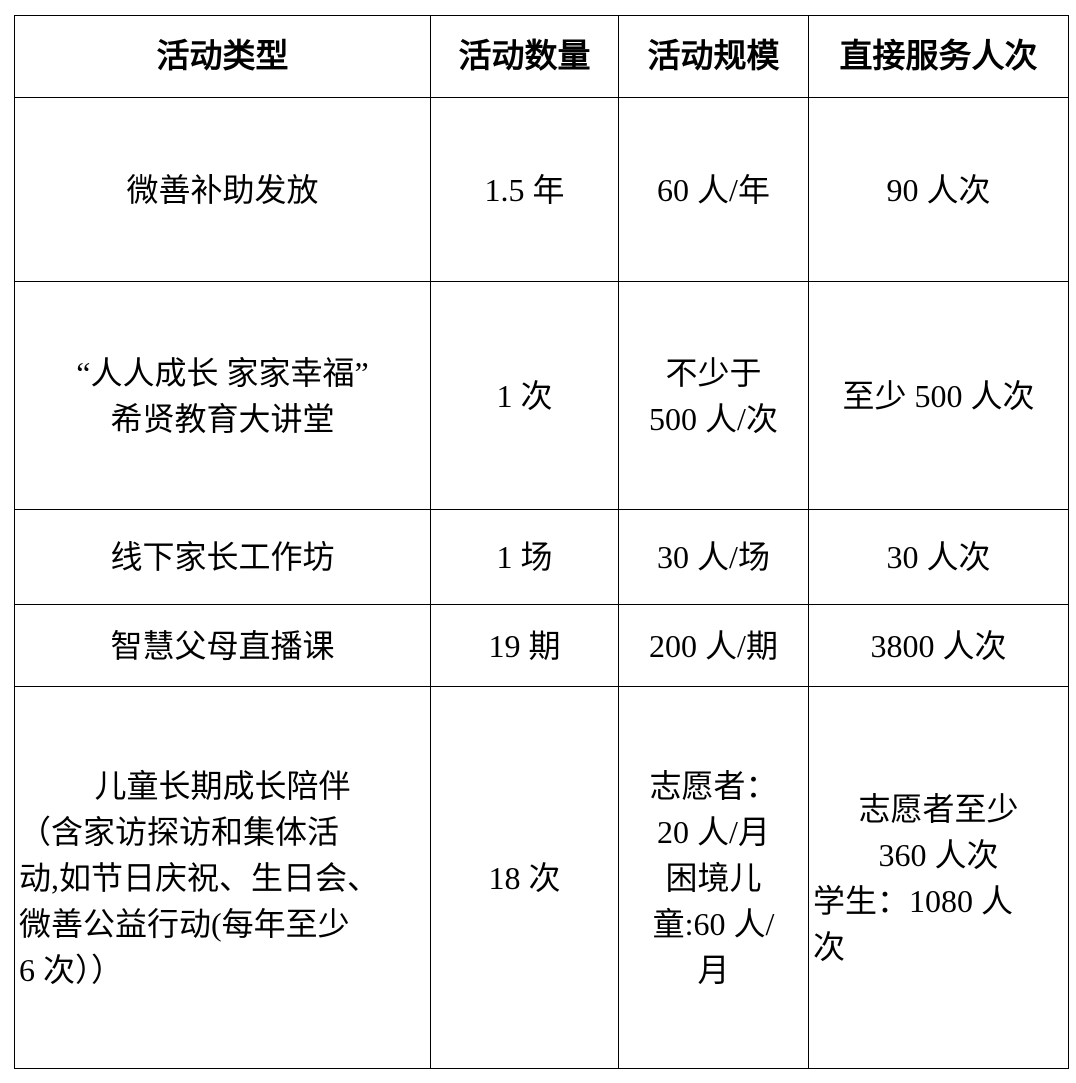 This screenshot has width=1076, height=1083. I want to click on cell-text: （含家访探访和集体活, so click(179, 831).